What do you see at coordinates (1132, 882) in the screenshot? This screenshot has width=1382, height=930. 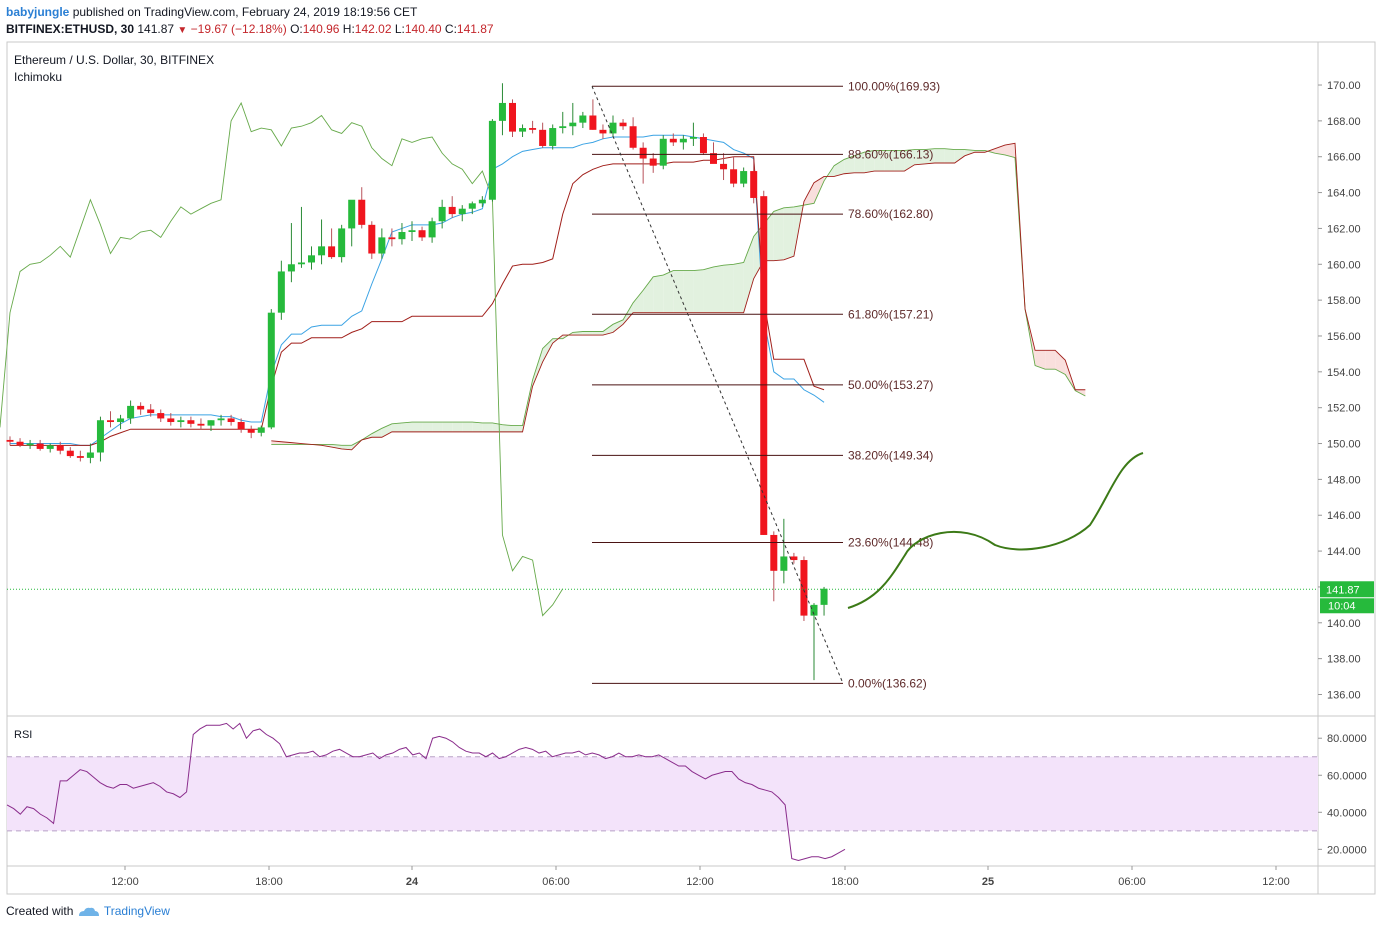 I see `time-tick-label: 06:00` at bounding box center [1132, 882].